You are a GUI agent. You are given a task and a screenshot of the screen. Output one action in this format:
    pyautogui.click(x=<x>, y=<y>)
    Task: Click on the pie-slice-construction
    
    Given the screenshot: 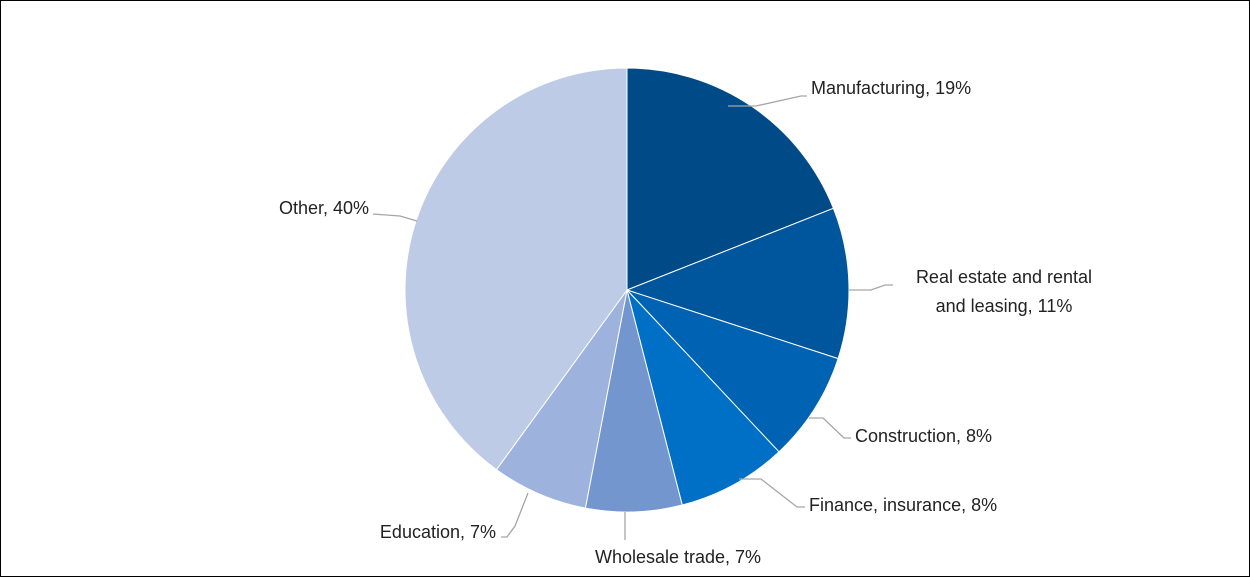 What is the action you would take?
    pyautogui.click(x=732, y=371)
    